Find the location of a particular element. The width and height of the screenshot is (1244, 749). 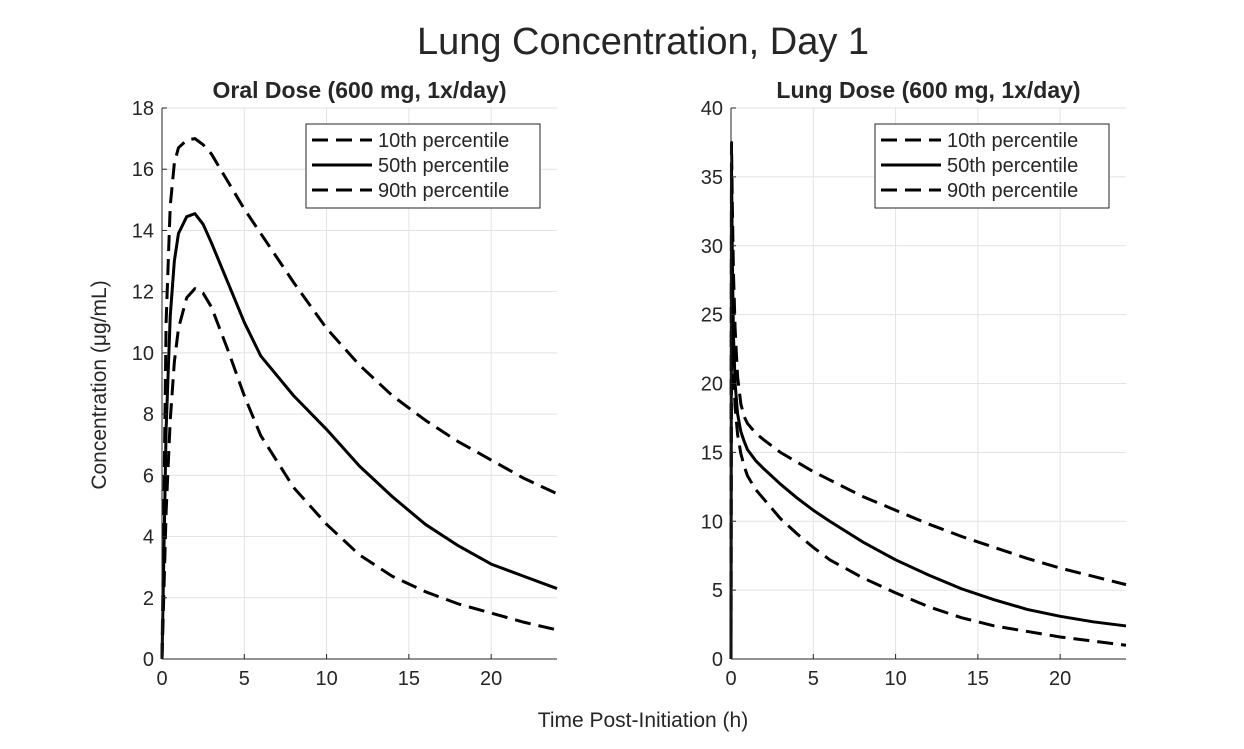

y-tick-label: 4 is located at coordinates (148, 538).